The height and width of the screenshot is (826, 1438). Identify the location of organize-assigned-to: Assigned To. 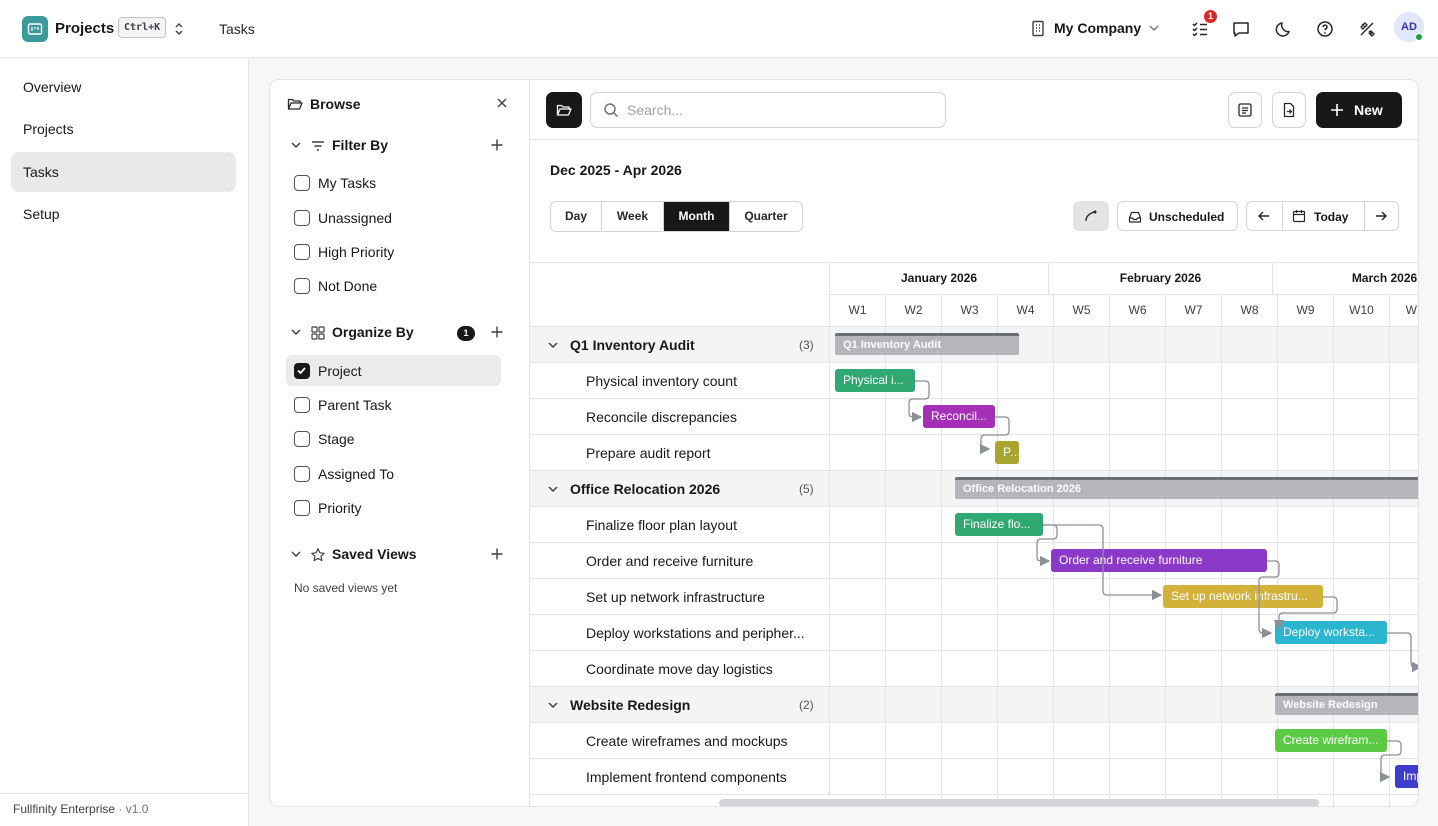
(393, 473).